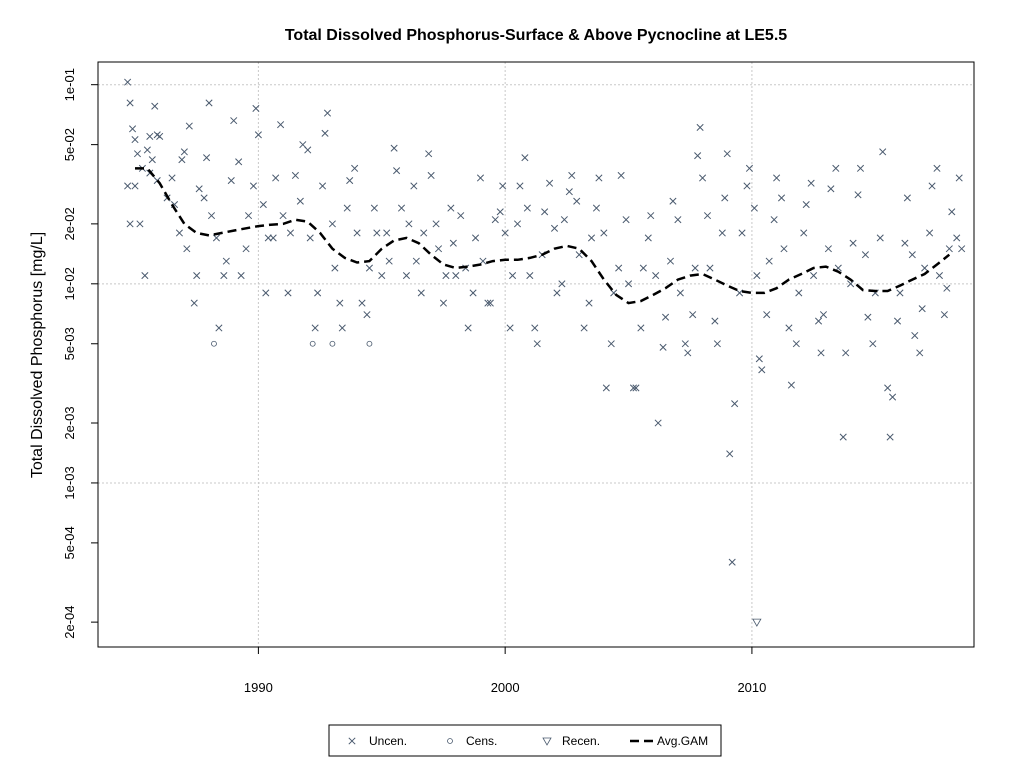  Describe the element at coordinates (69, 621) in the screenshot. I see `y-tick-label: 2e-04` at that location.